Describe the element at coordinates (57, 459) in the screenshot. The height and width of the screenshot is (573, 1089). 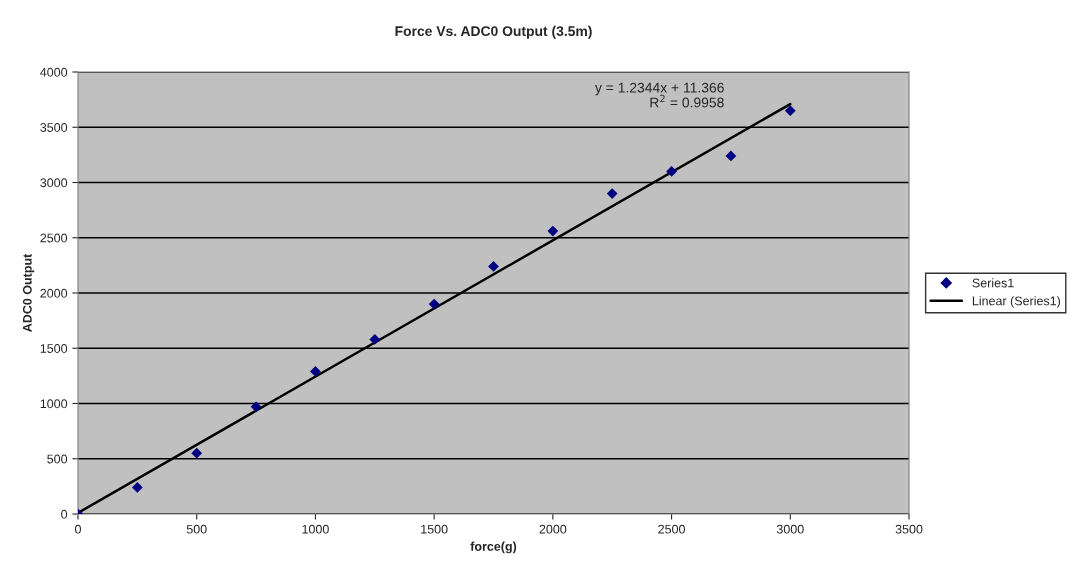
I see `y-tick-label: 500` at that location.